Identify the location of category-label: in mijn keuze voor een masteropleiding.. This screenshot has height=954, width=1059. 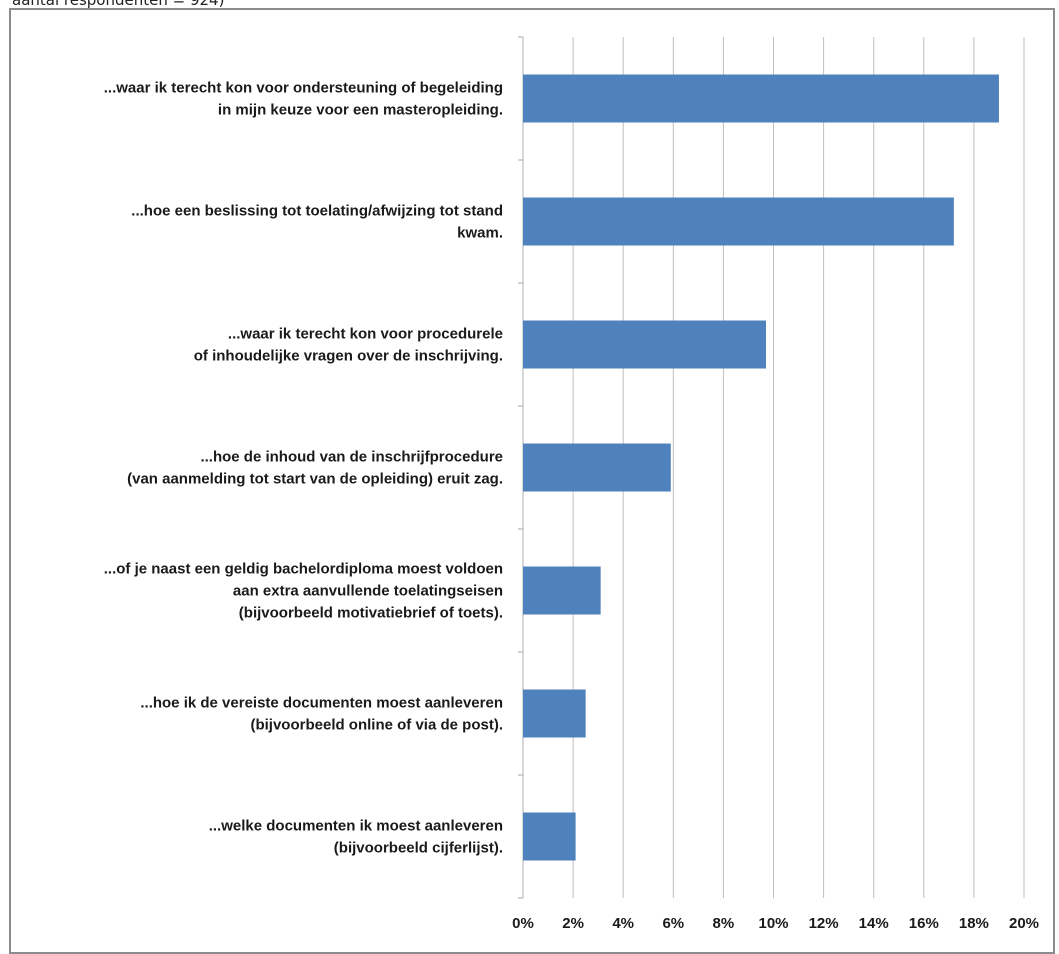
(360, 110).